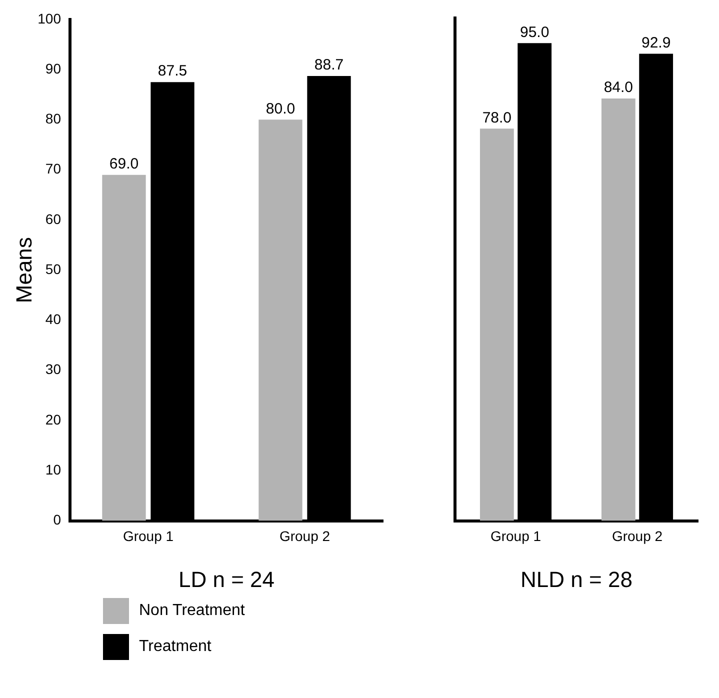  What do you see at coordinates (576, 579) in the screenshot?
I see `x-axis-title: NLD n = 28` at bounding box center [576, 579].